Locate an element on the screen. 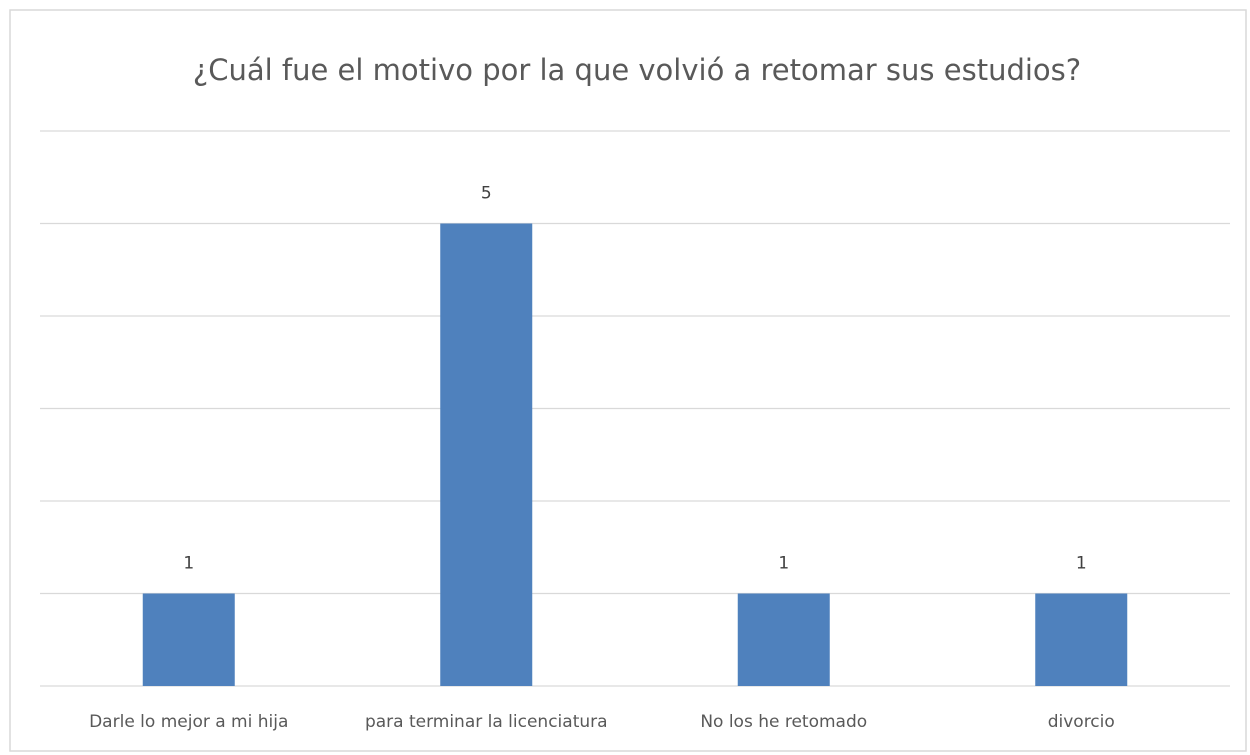  x-tick-label: divorcio is located at coordinates (1081, 722).